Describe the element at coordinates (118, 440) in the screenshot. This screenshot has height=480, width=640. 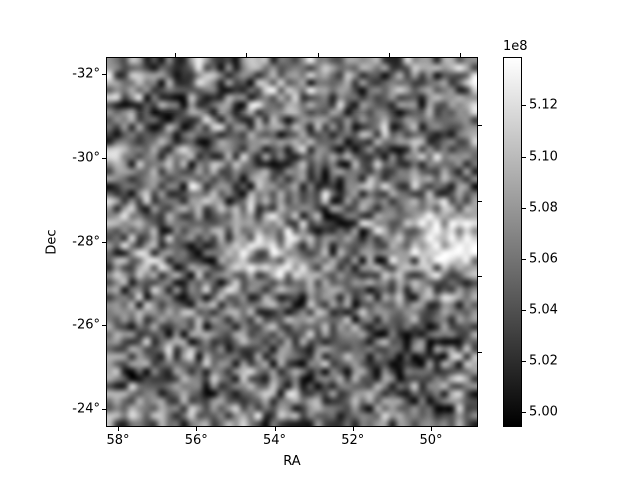
I see `x-tick-label: 58°` at that location.